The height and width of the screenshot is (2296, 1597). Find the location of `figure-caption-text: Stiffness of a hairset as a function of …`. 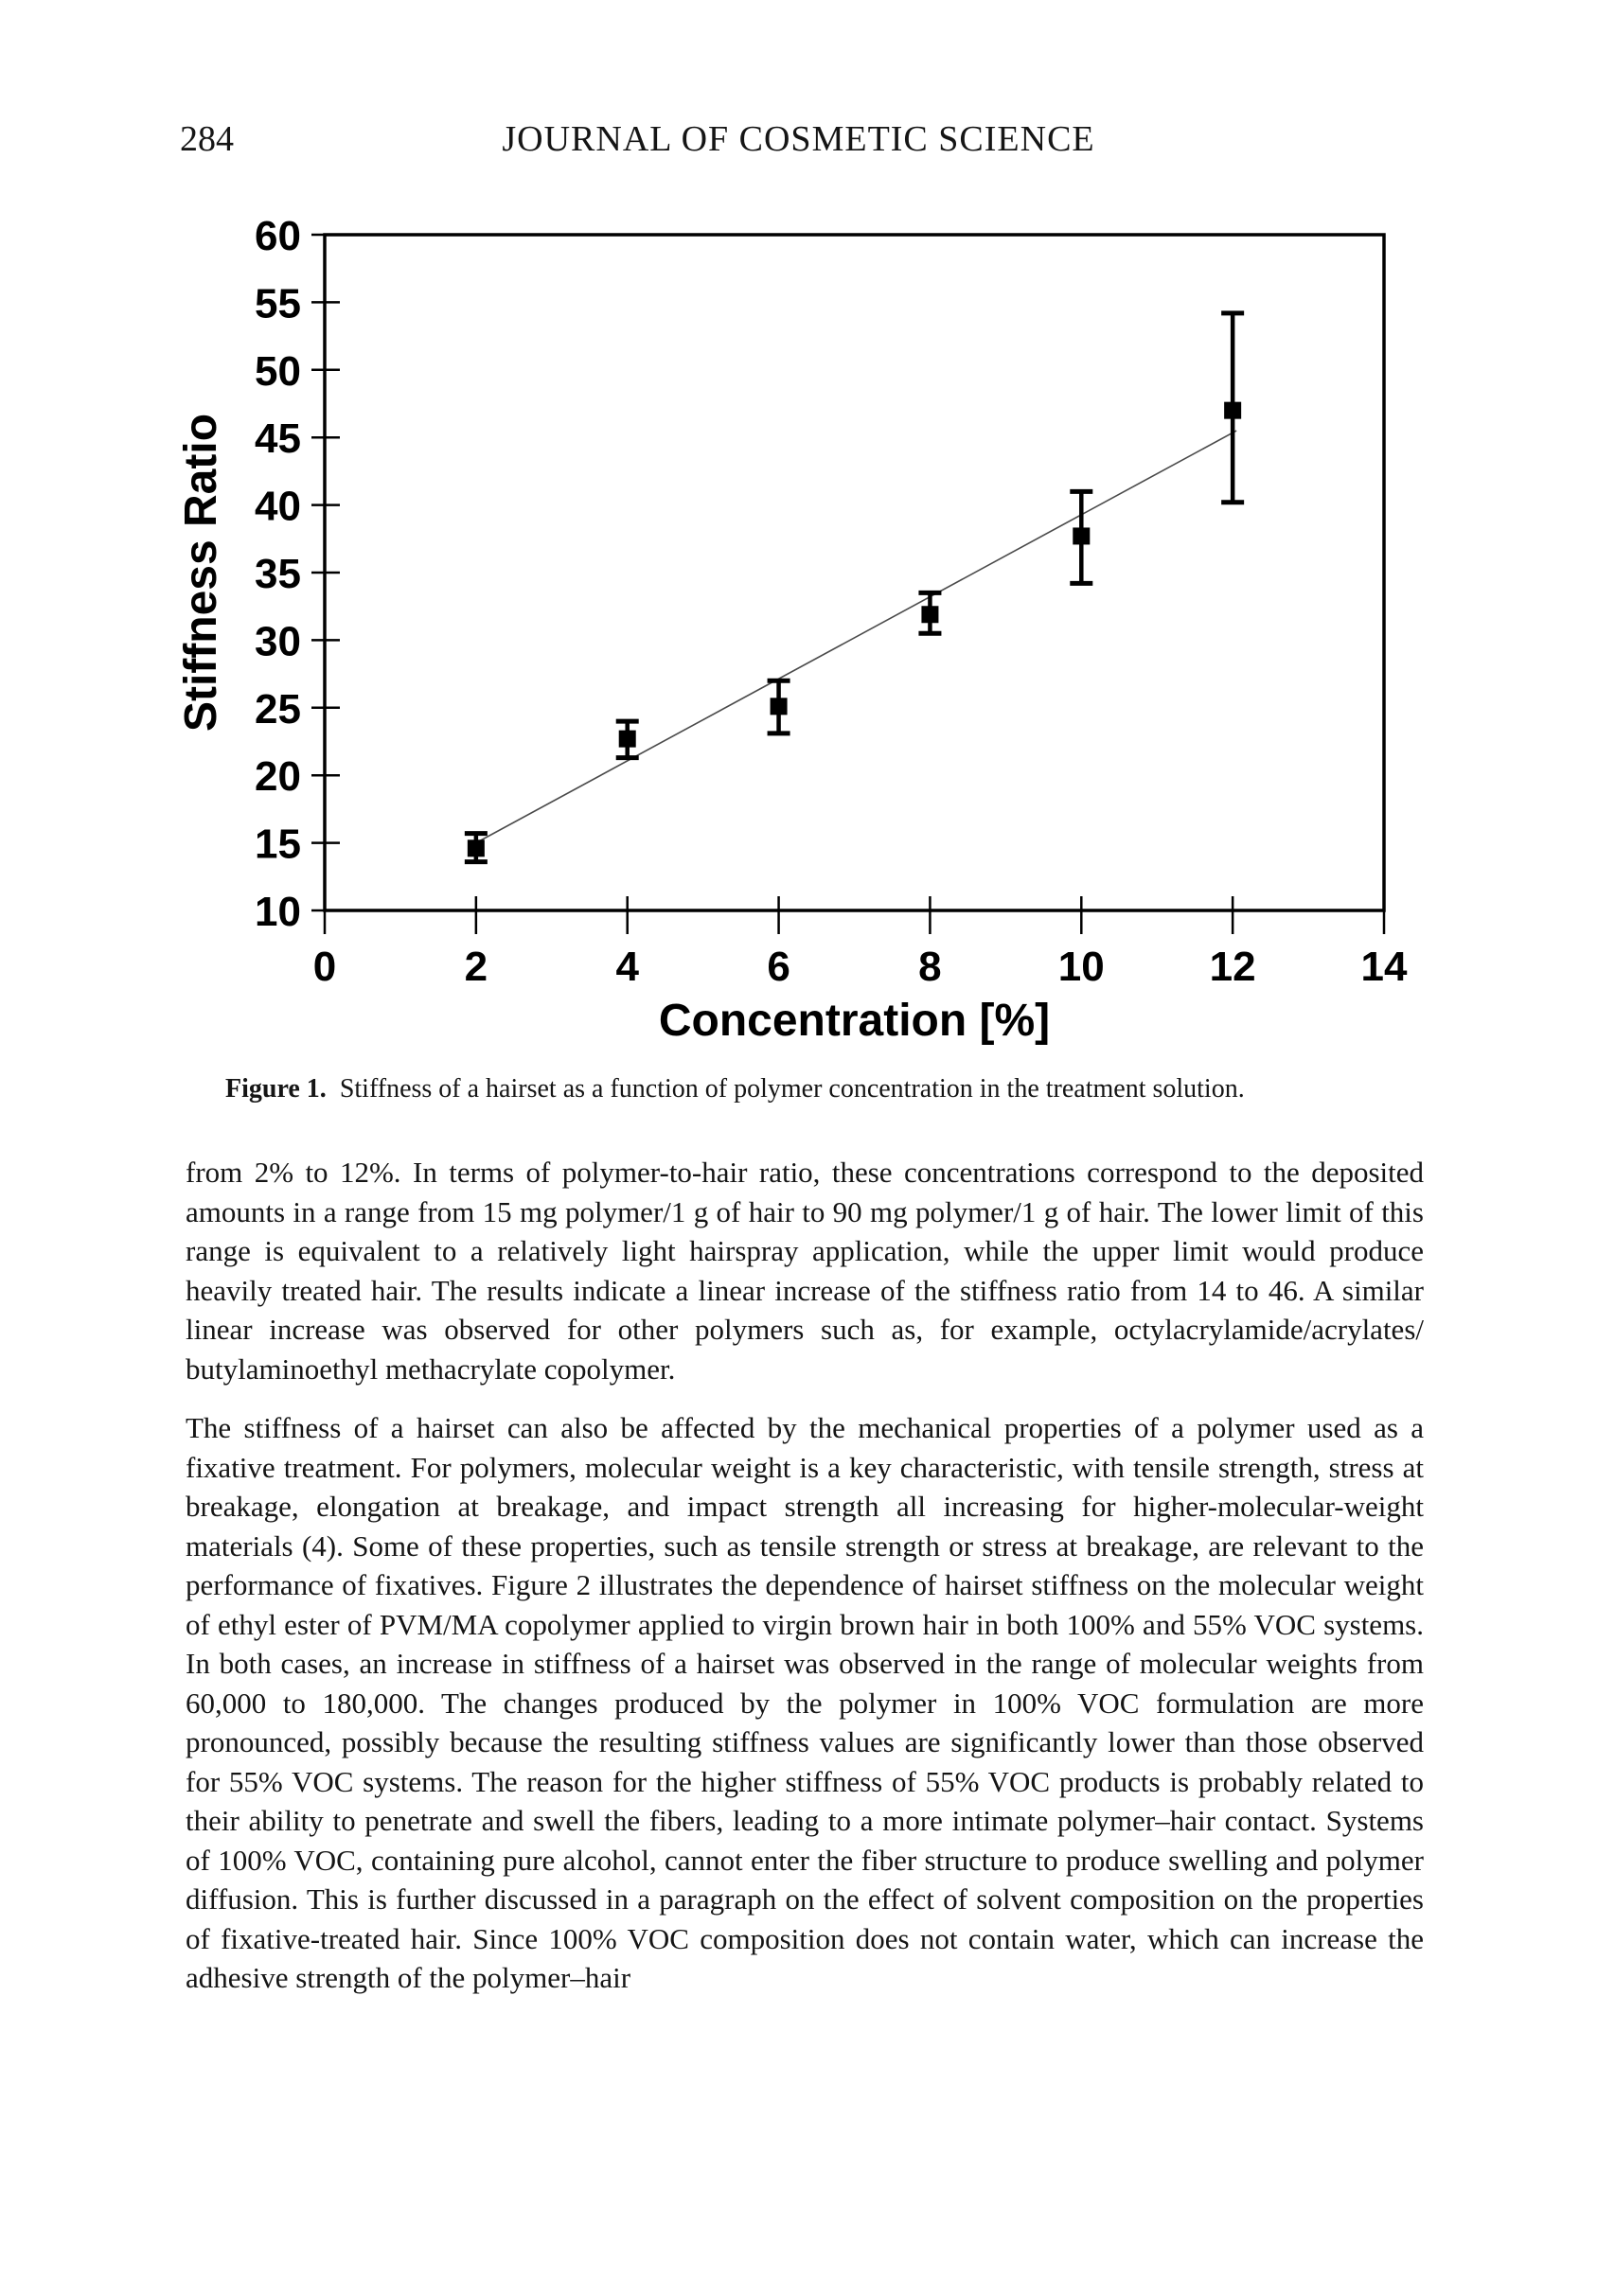

figure-caption-text: Stiffness of a hairset as a function of … is located at coordinates (792, 1089).